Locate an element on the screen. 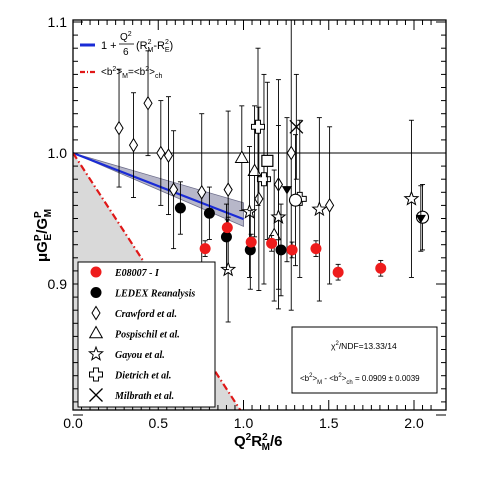 Image resolution: width=498 pixels, height=484 pixels. legend-label: Dietrich et al. is located at coordinates (142, 376).